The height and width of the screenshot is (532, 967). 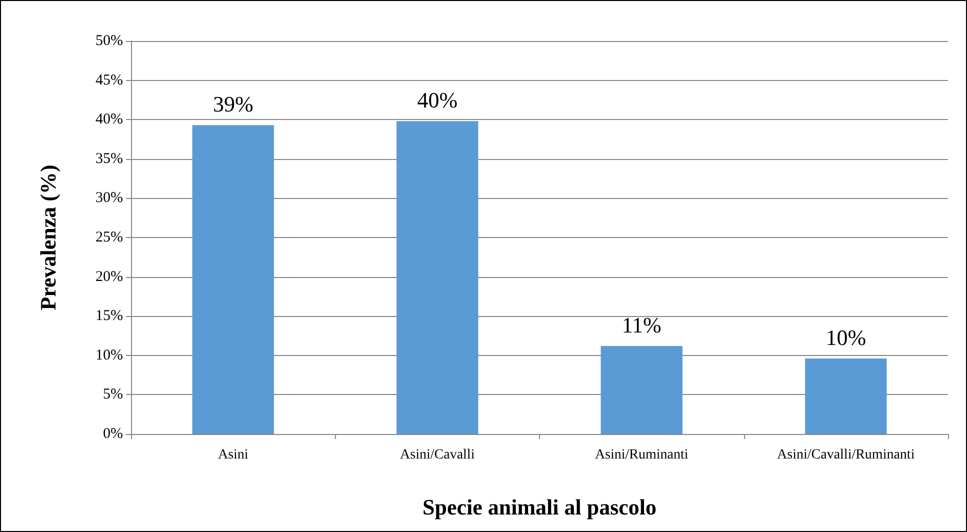 What do you see at coordinates (233, 455) in the screenshot?
I see `x-tick-label: Asini` at bounding box center [233, 455].